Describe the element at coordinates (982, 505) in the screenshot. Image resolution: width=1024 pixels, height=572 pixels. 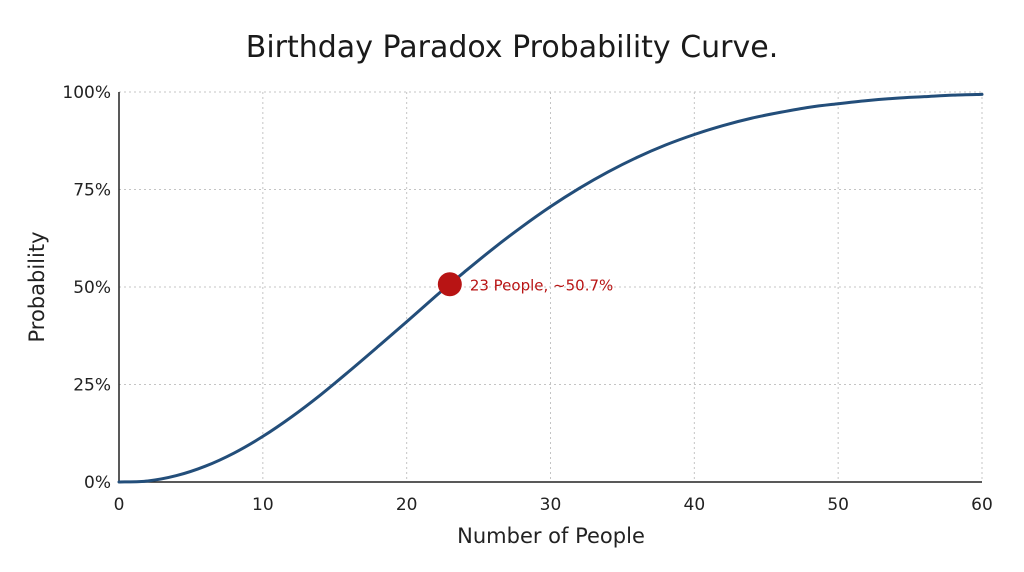
I see `x-tick-label: 60` at that location.